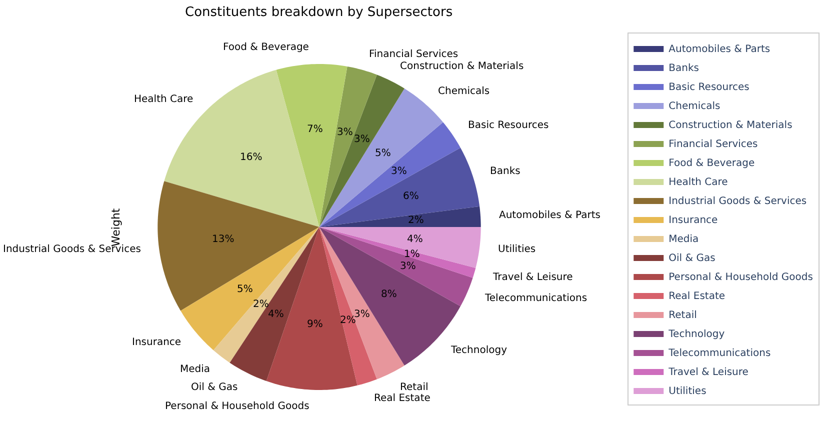  I want to click on legend-label: Insurance, so click(693, 220).